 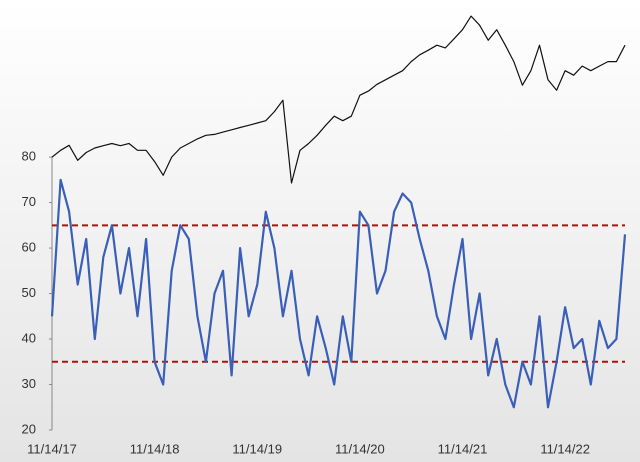 What do you see at coordinates (565, 448) in the screenshot?
I see `x-tick-label: 11/14/22` at bounding box center [565, 448].